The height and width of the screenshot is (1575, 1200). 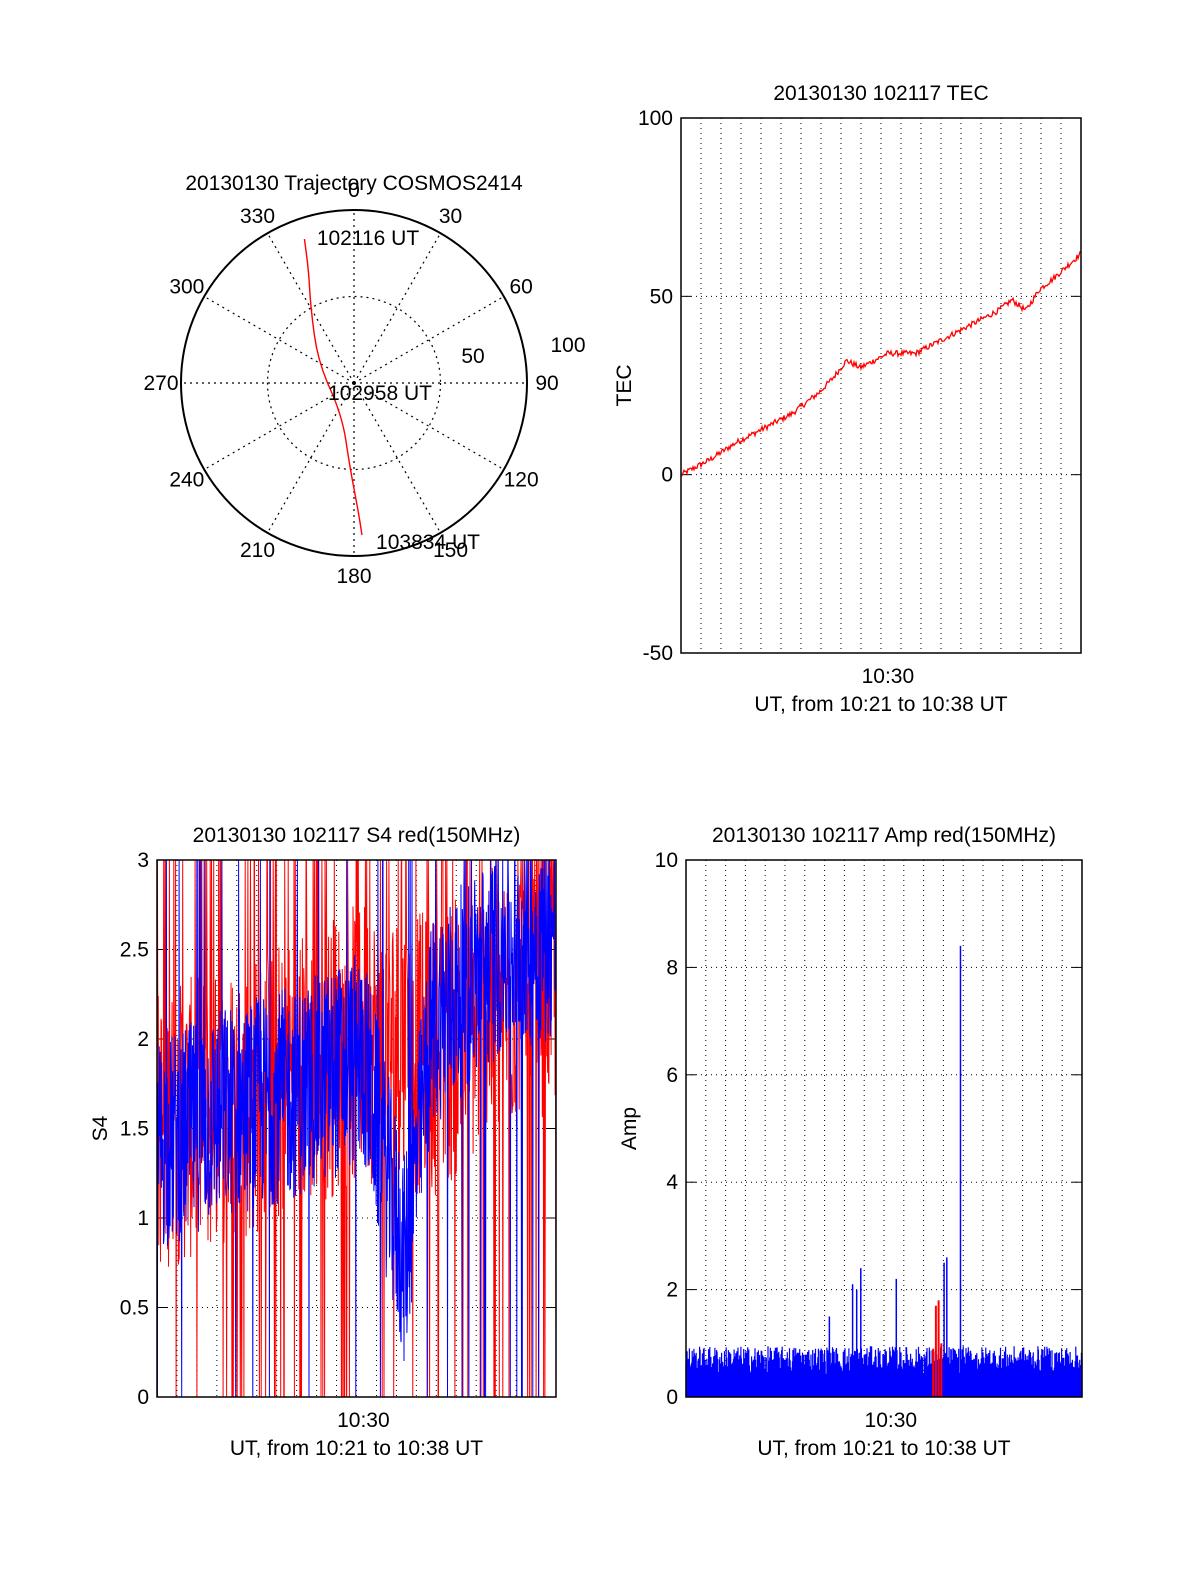 What do you see at coordinates (186, 287) in the screenshot?
I see `polar-angle-label-300: 300` at bounding box center [186, 287].